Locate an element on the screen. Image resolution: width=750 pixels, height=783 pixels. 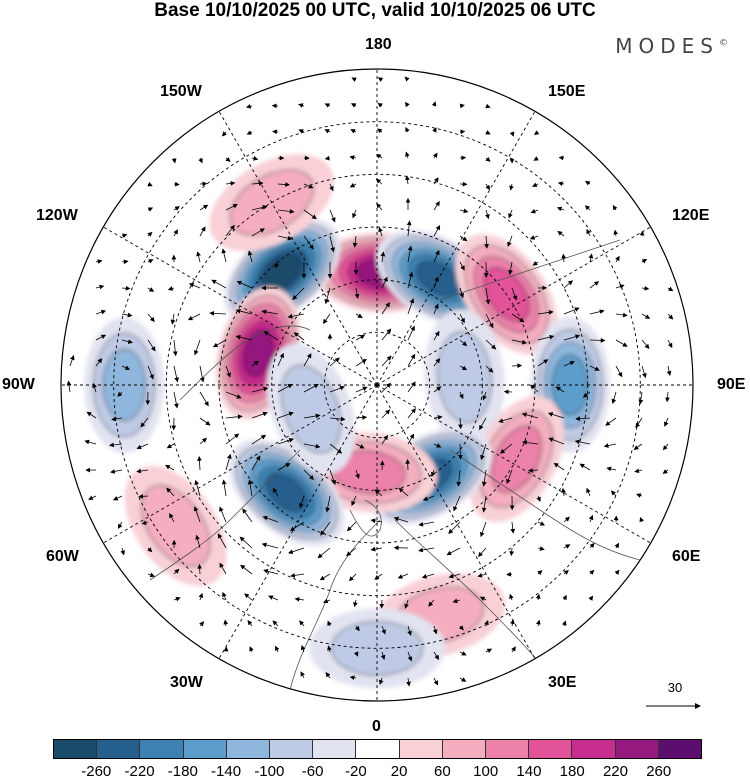
longitude-line is located at coordinates (513, 464).